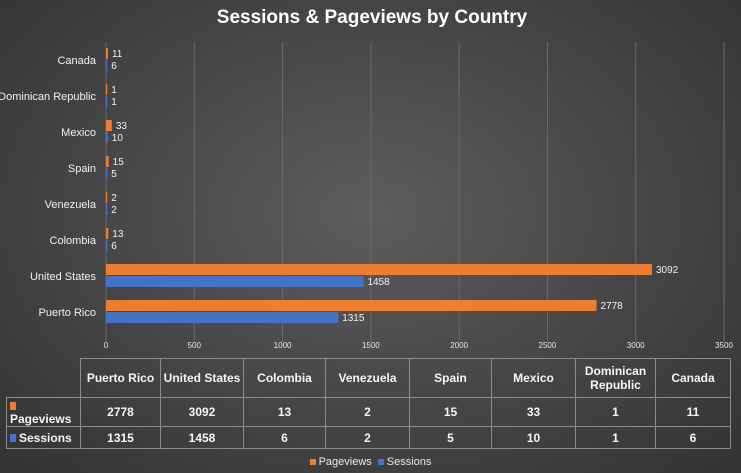 Image resolution: width=741 pixels, height=473 pixels. What do you see at coordinates (371, 345) in the screenshot?
I see `x-tick-label-3: 1500` at bounding box center [371, 345].